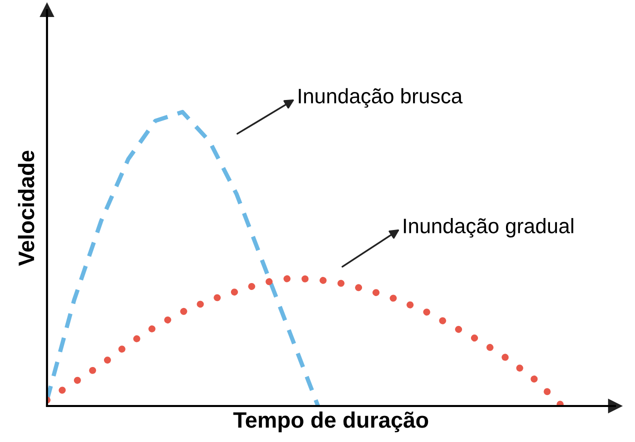 Image resolution: width=635 pixels, height=442 pixels. I want to click on y-axis-title: Velocidade, so click(26, 208).